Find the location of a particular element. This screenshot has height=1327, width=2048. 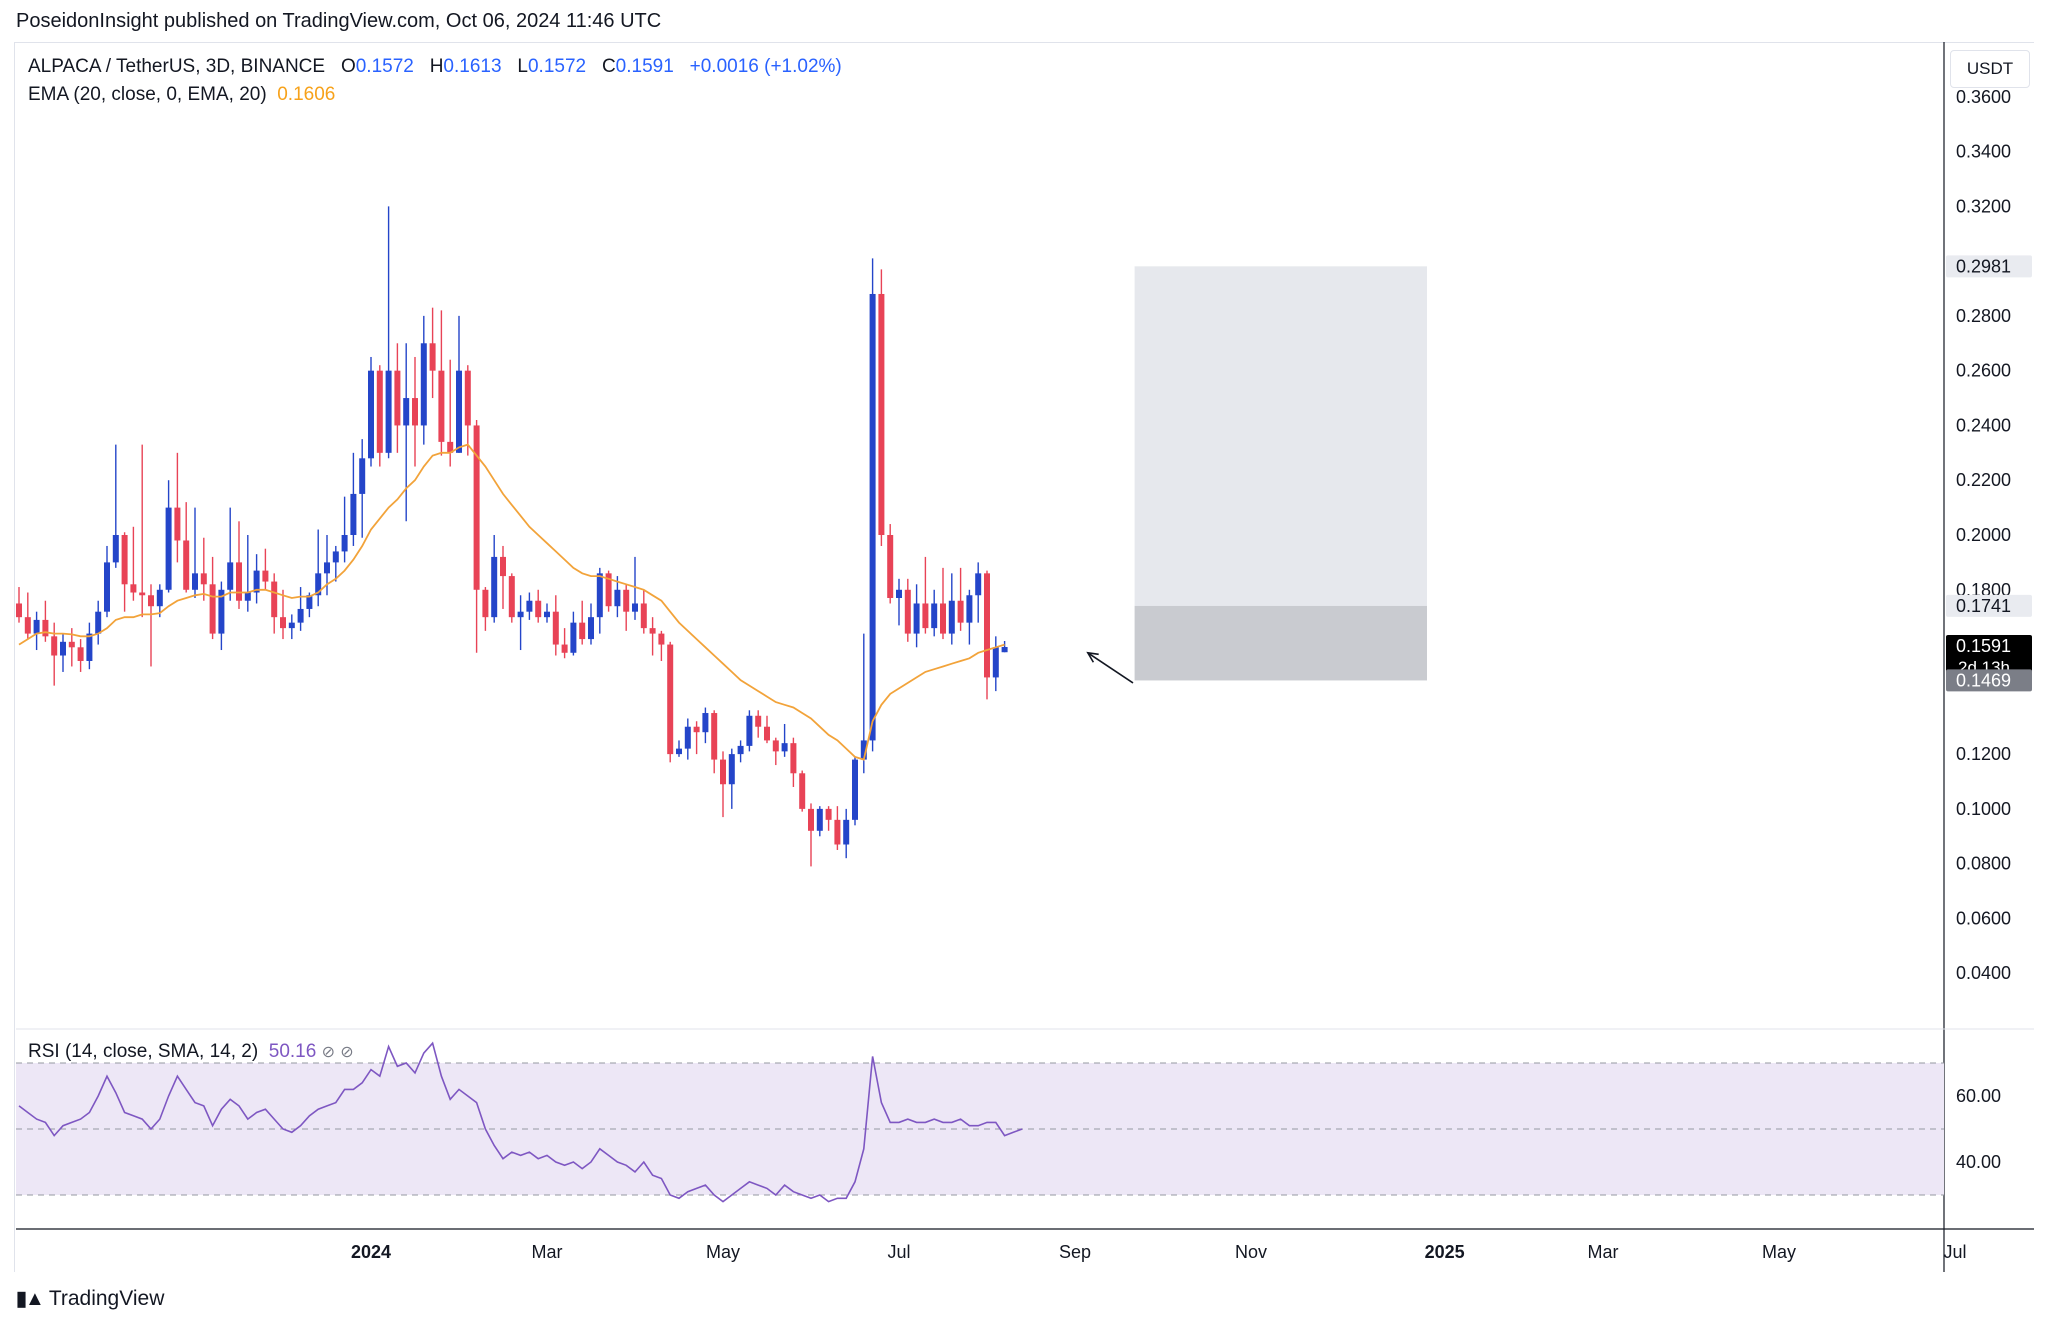

ema-label: EMA (20, close, 0, EMA, 20) is located at coordinates (147, 94).